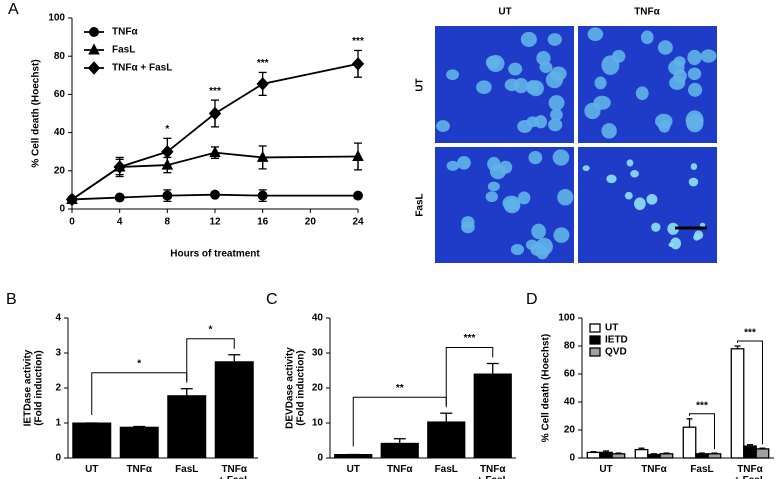  I want to click on x-tick-label: 20, so click(311, 222).